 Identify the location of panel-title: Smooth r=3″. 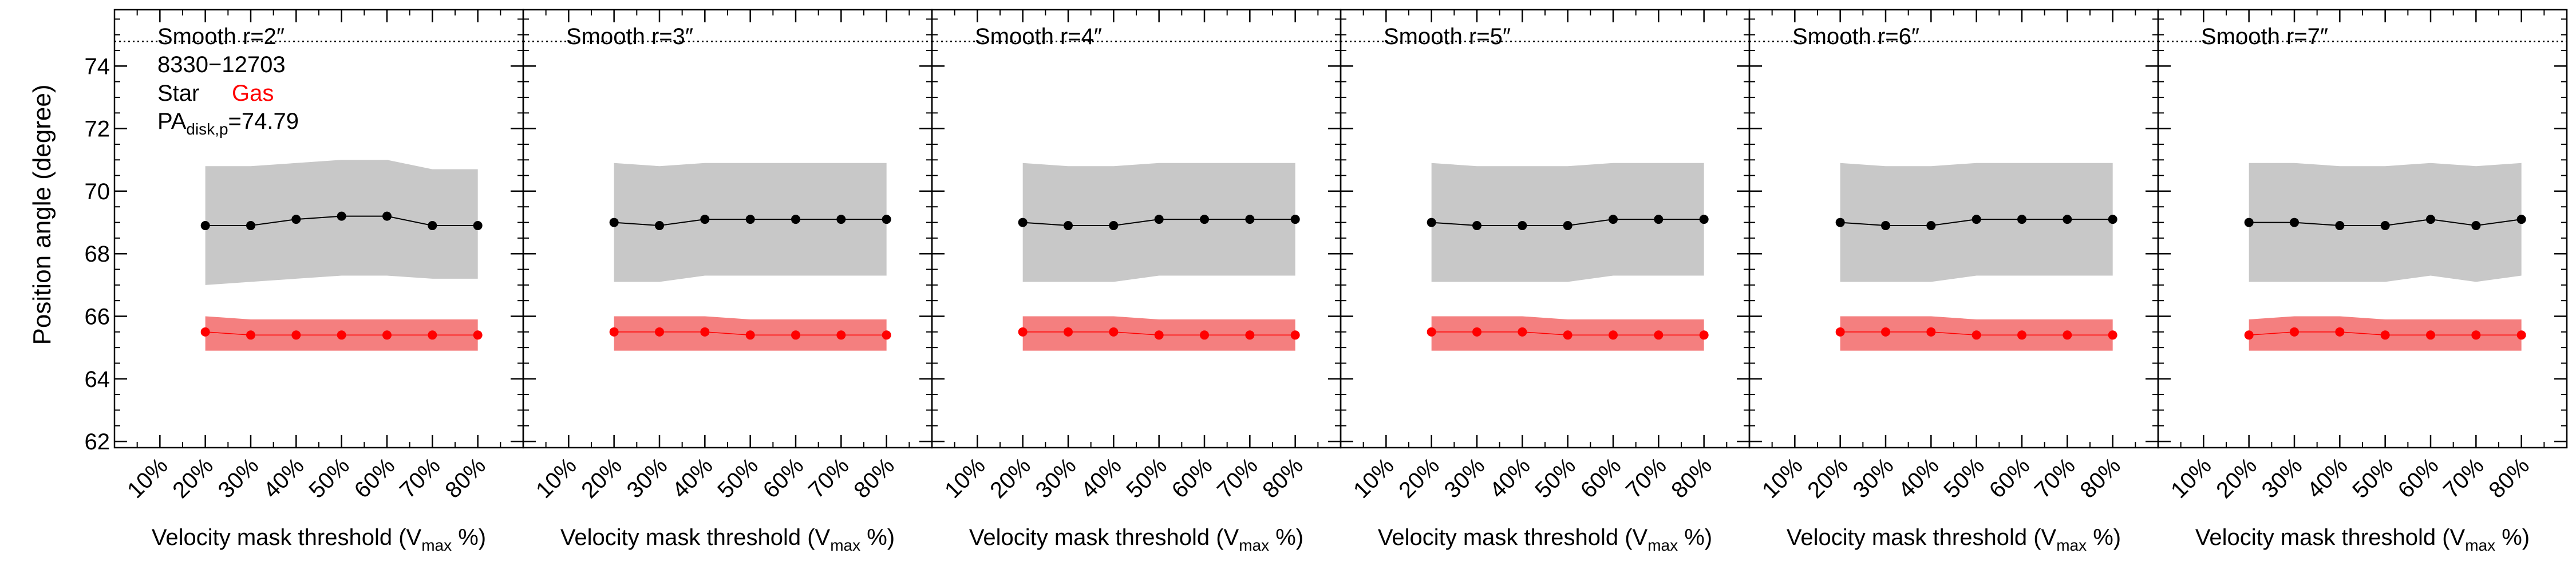
(629, 36).